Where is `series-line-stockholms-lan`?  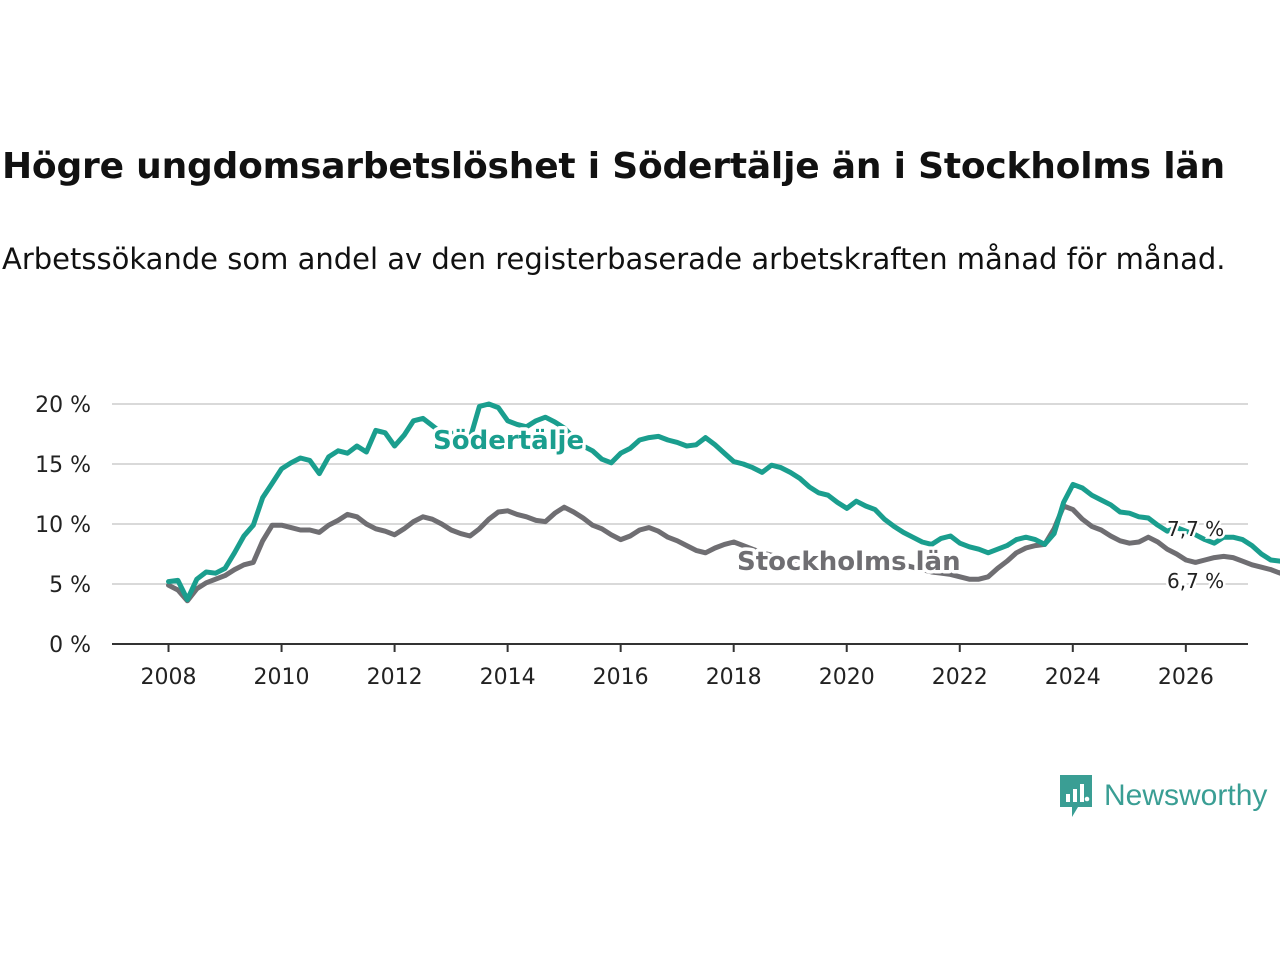
series-line-stockholms-lan is located at coordinates (723, 553).